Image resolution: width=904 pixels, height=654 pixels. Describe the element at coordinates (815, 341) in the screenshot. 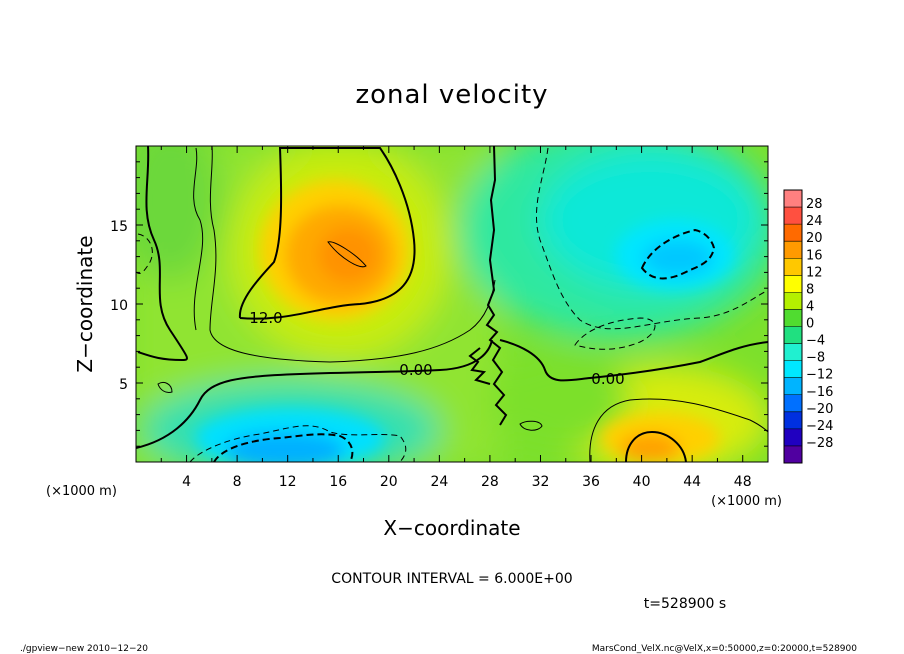

I see `colorbar-label: −4` at that location.